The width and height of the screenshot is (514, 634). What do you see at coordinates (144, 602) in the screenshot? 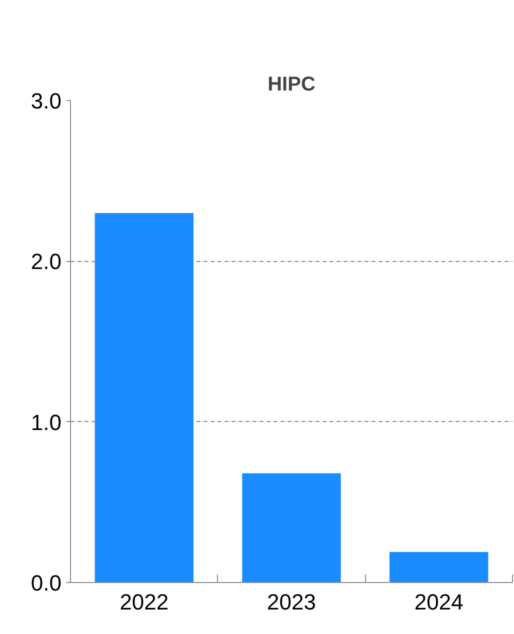
I see `x-tick-label: 2022` at bounding box center [144, 602].